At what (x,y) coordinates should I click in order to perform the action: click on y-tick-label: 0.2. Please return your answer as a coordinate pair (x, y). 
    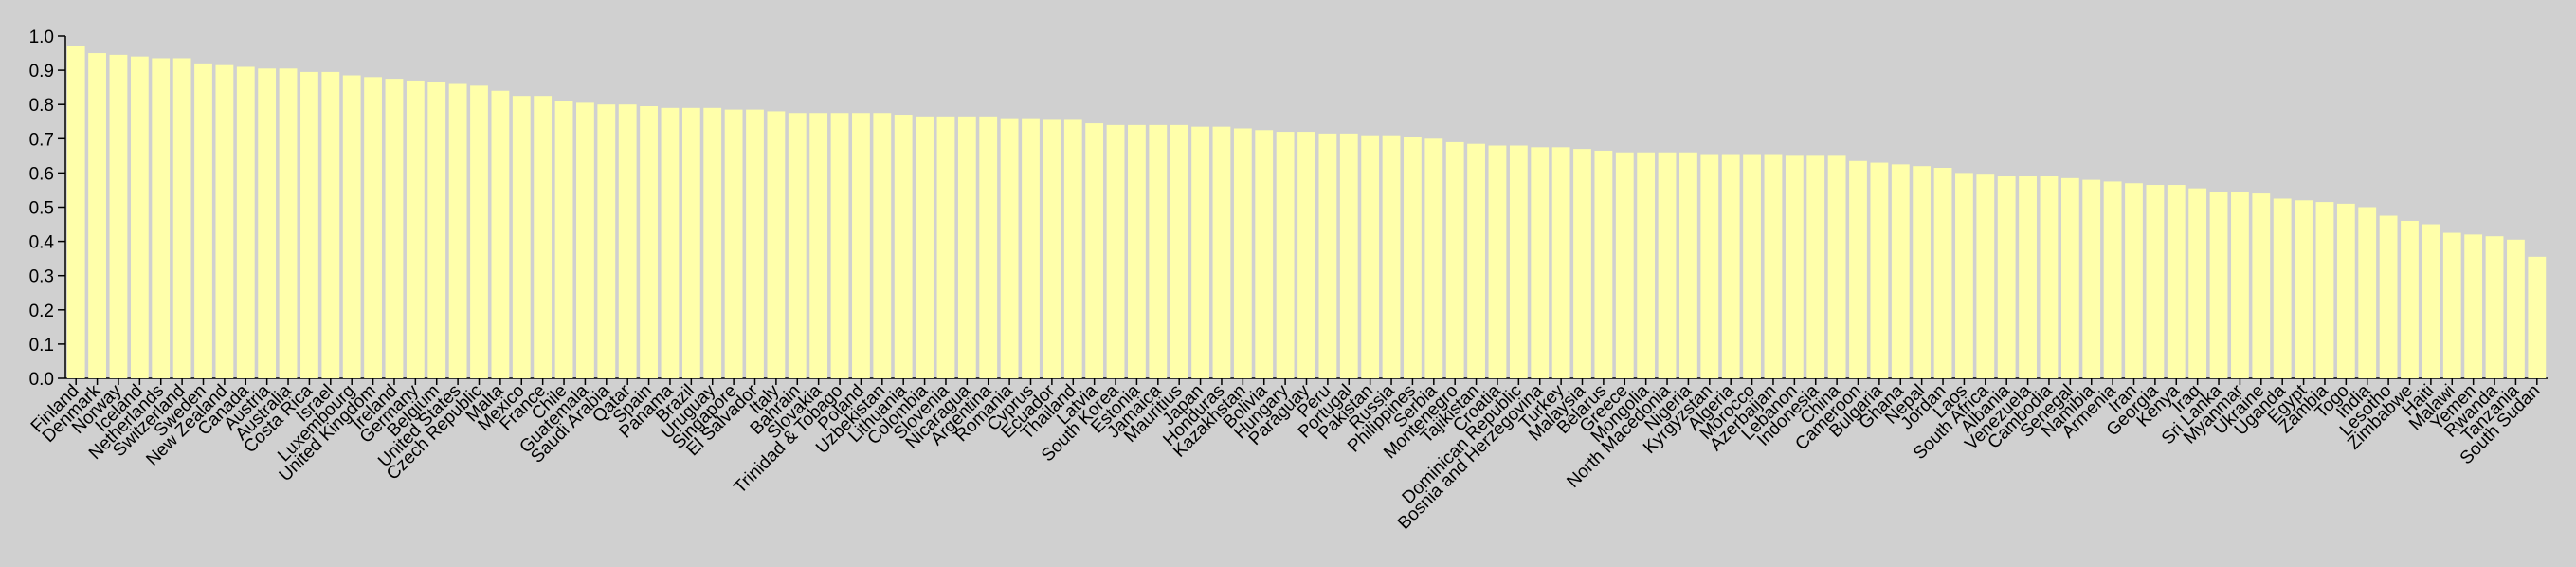
    Looking at the image, I should click on (41, 312).